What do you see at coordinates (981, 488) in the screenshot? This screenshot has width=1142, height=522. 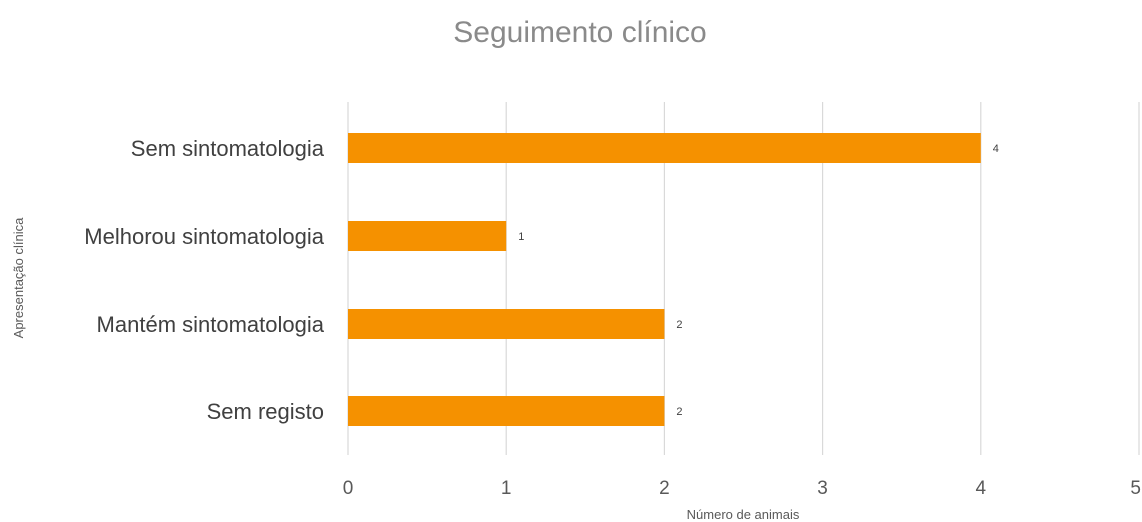 I see `x-tick-label-4: 4` at bounding box center [981, 488].